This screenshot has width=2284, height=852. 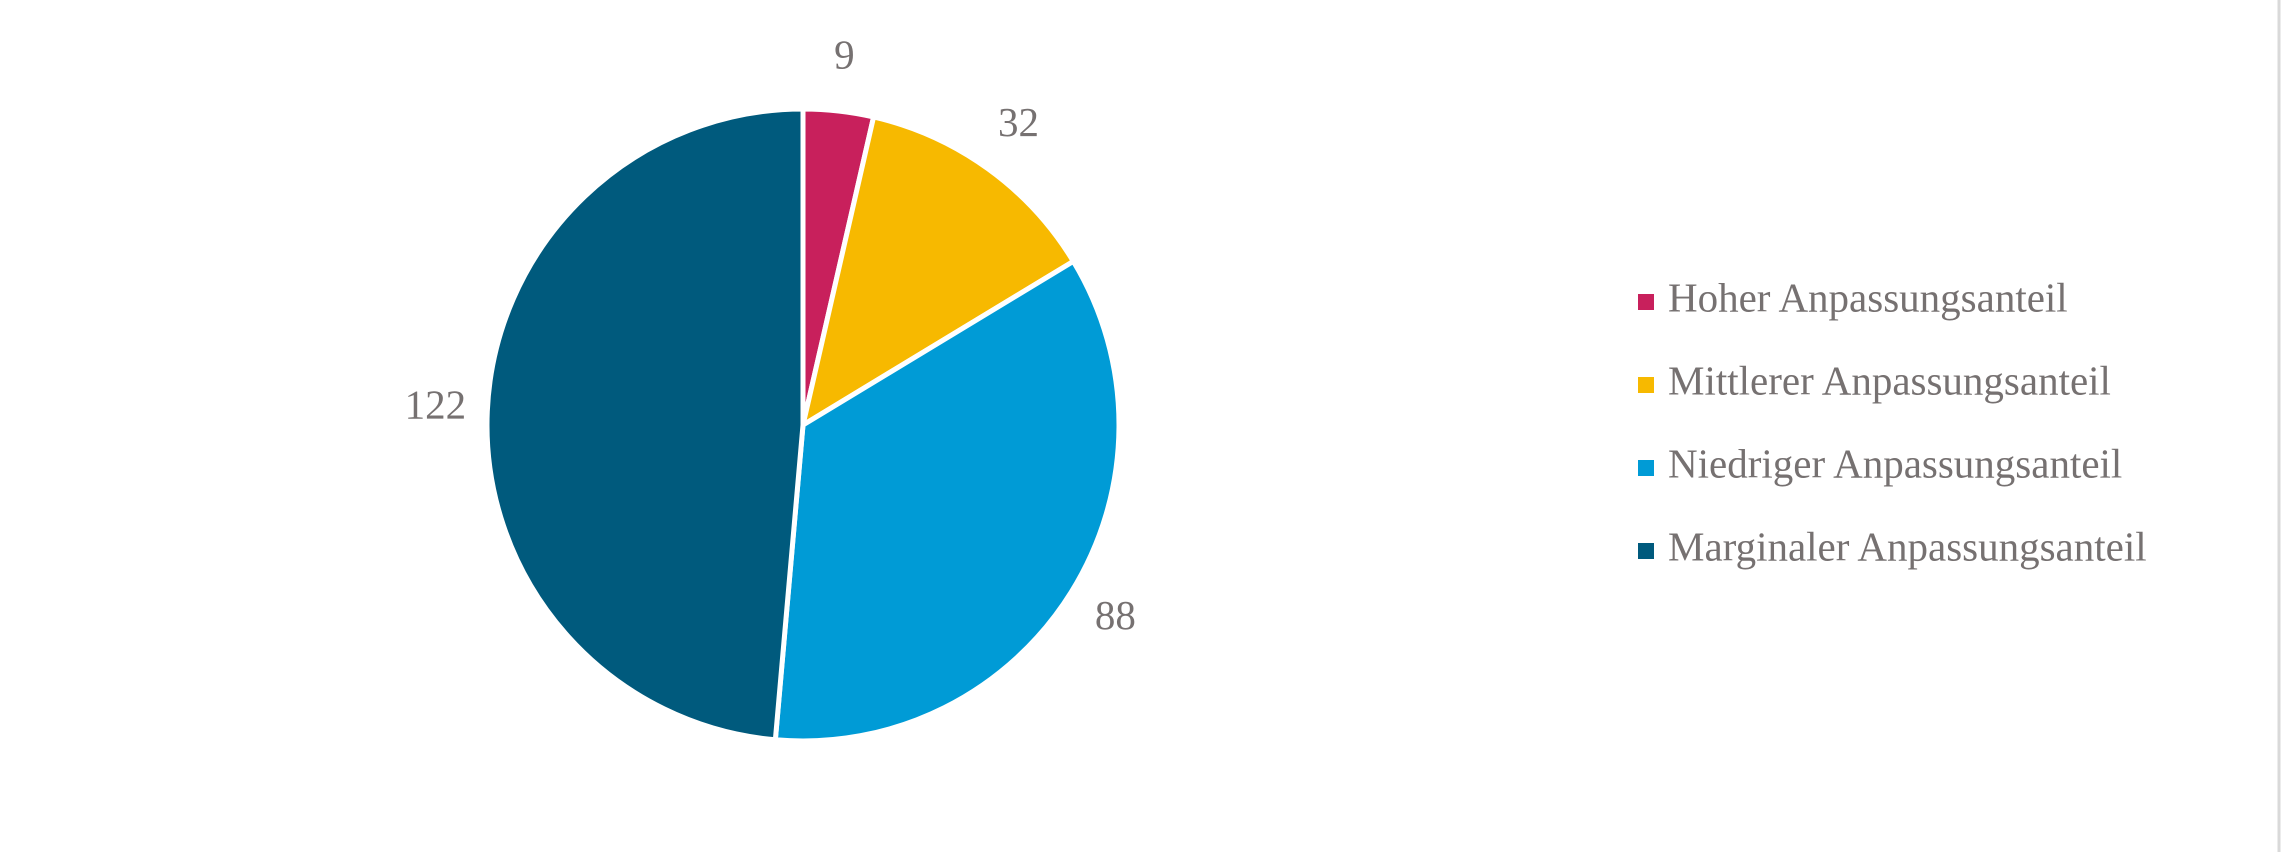 I want to click on data-label: 9, so click(x=844, y=55).